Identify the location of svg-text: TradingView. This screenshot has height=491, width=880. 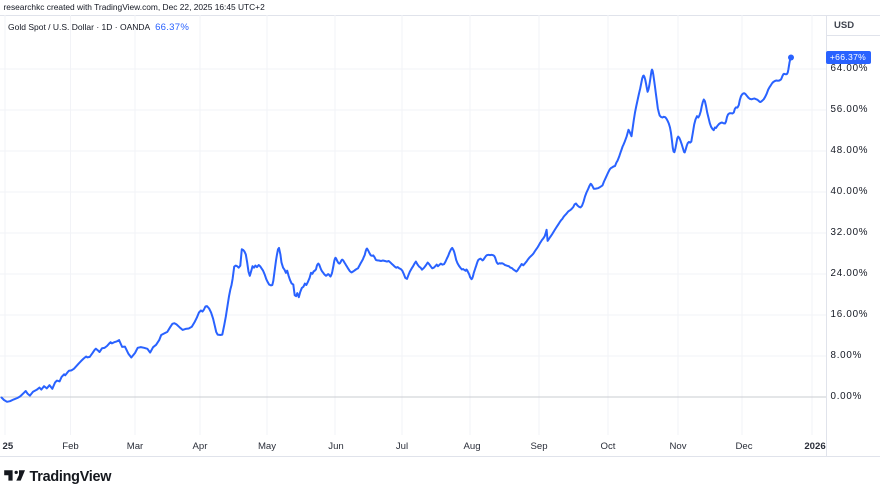
(71, 476).